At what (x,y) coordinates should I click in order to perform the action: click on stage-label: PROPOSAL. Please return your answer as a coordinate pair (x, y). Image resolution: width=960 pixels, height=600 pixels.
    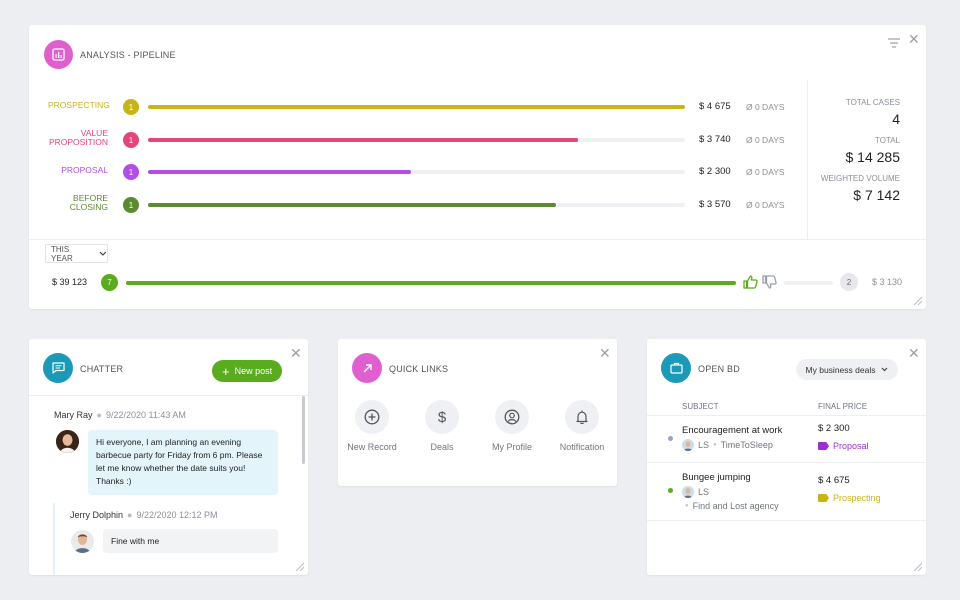
    Looking at the image, I should click on (78, 170).